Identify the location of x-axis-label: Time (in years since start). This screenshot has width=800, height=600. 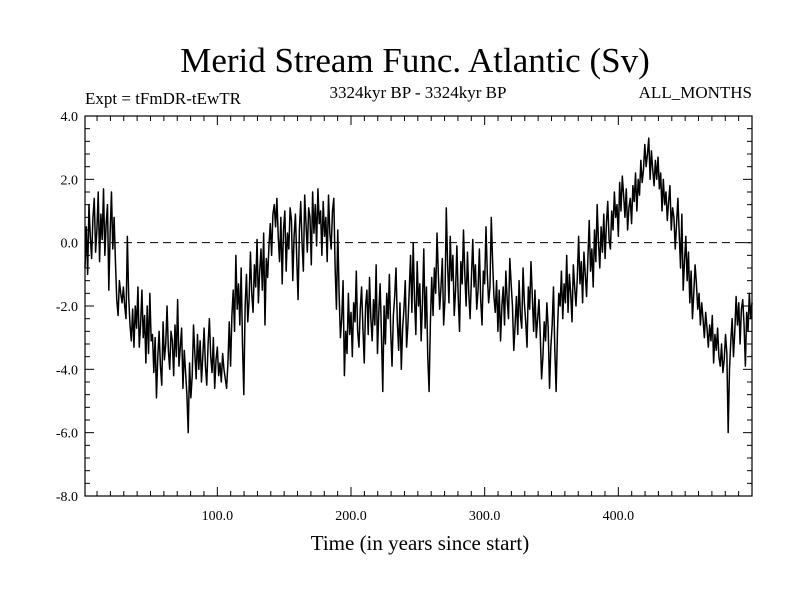
(420, 543).